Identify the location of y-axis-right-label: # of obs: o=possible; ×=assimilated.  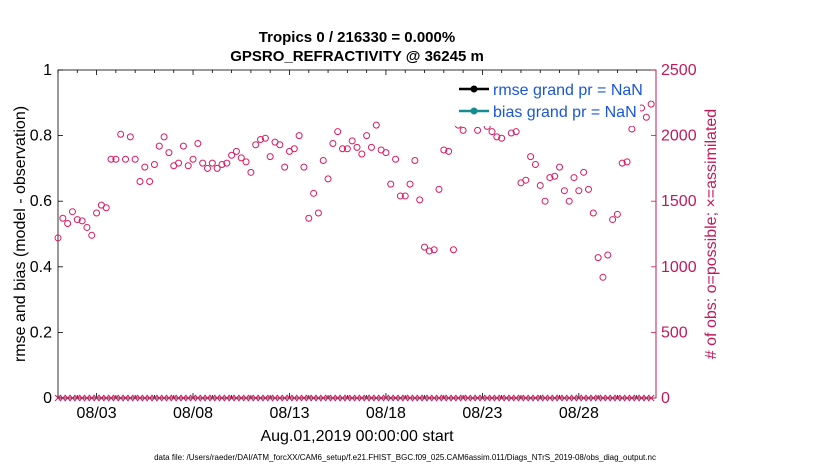
(711, 234).